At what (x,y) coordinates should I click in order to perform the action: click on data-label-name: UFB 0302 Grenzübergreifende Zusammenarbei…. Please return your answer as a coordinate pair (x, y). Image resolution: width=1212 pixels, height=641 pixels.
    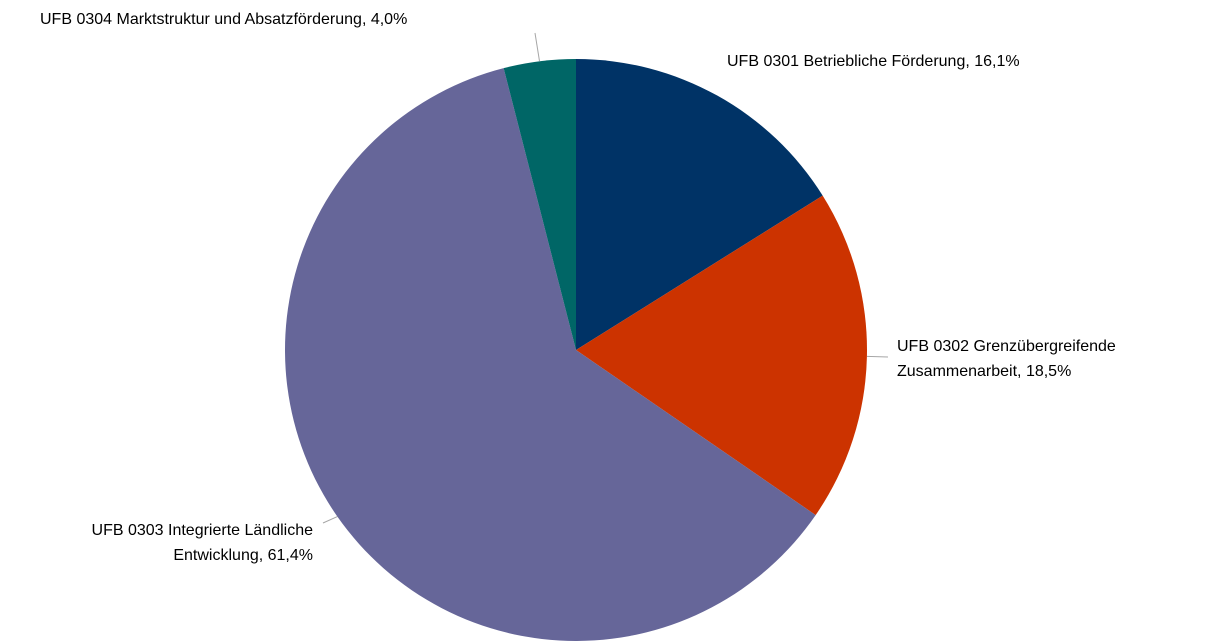
    Looking at the image, I should click on (1006, 359).